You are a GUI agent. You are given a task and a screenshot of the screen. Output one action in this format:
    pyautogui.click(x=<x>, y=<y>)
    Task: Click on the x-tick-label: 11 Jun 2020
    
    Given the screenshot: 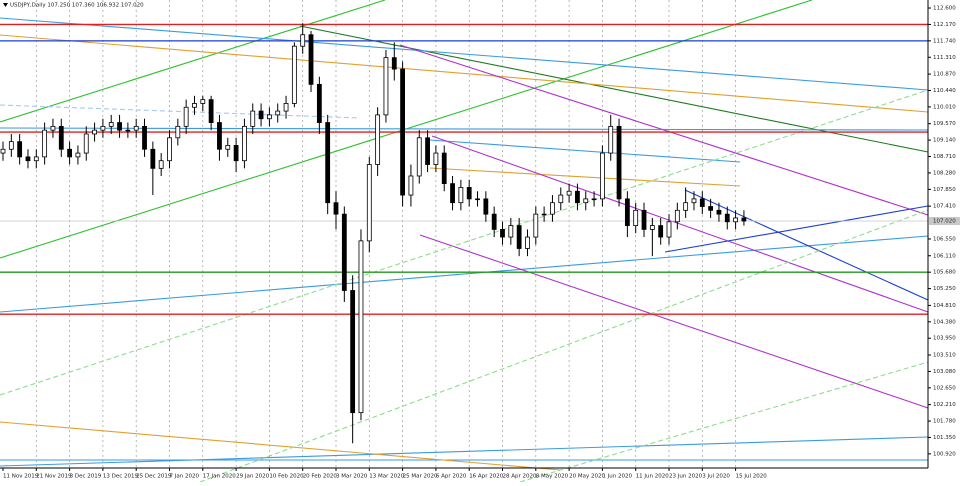 What is the action you would take?
    pyautogui.click(x=653, y=477)
    